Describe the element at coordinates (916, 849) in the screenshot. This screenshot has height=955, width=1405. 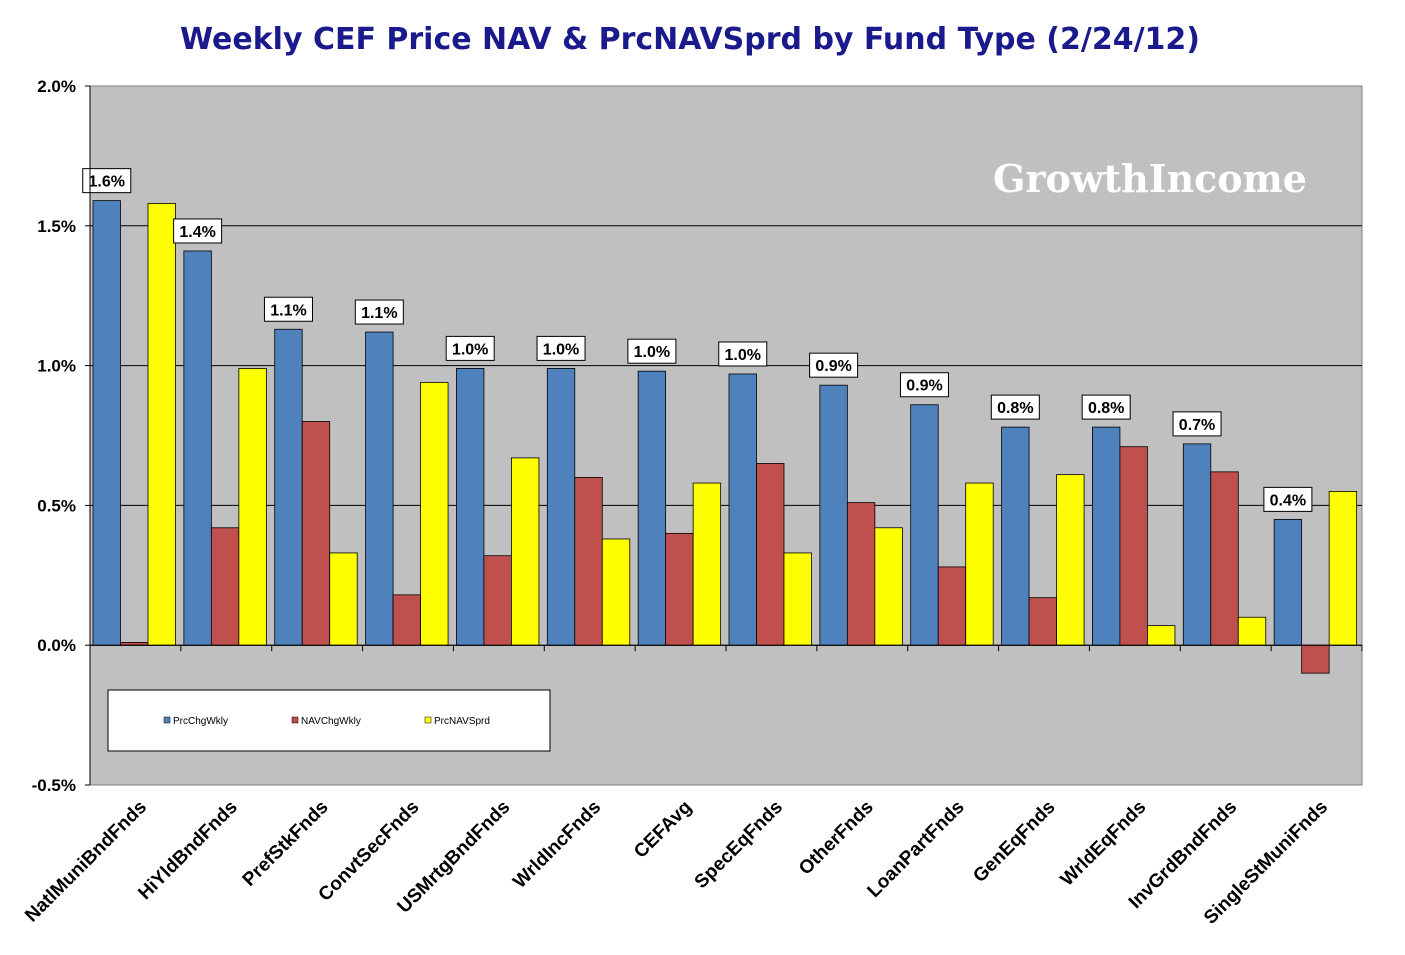
I see `x-tick-label: LoanPartFnds` at that location.